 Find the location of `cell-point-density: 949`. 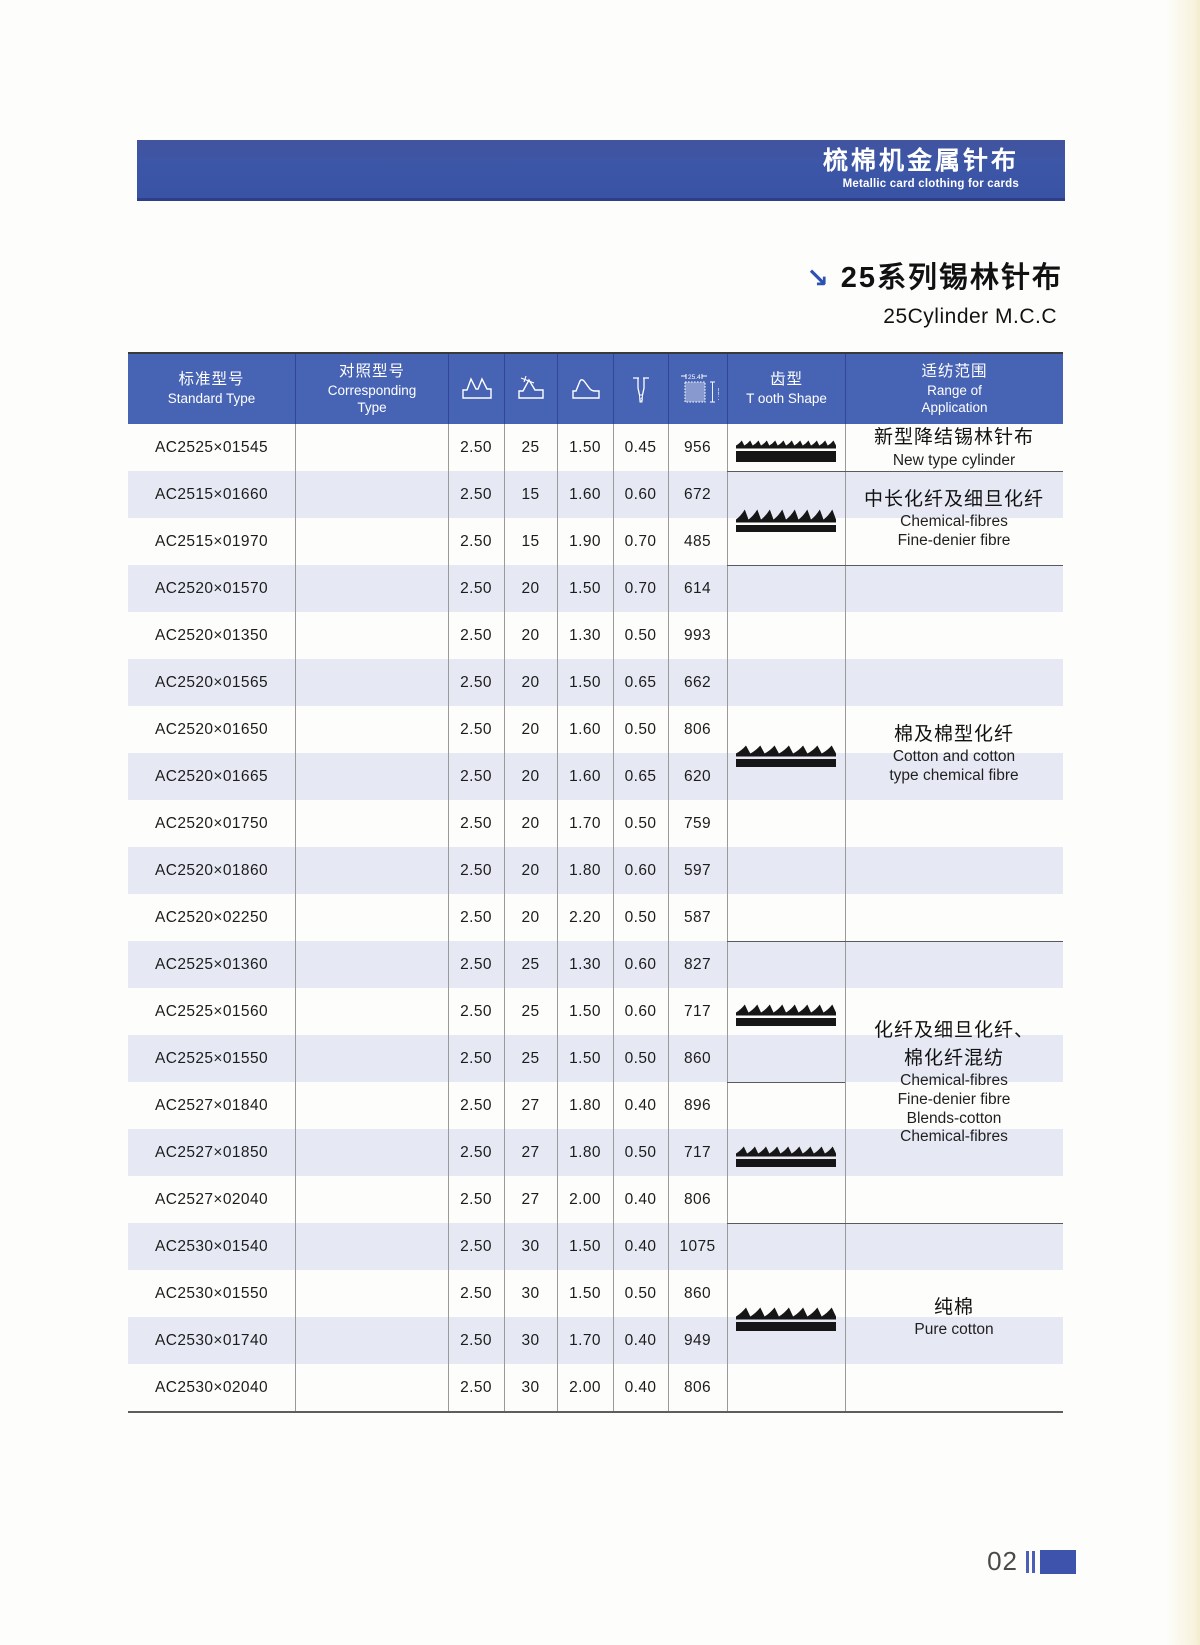

cell-point-density: 949 is located at coordinates (697, 1340).